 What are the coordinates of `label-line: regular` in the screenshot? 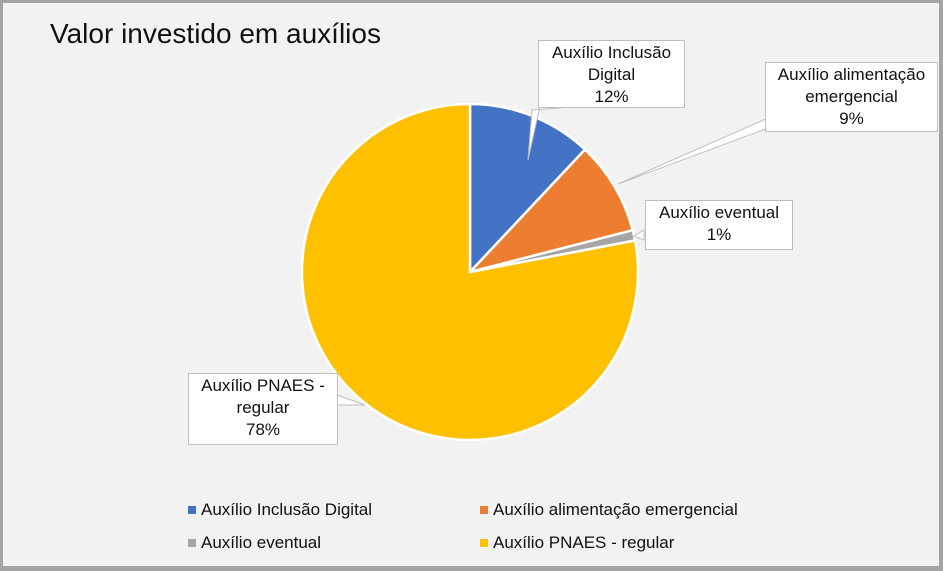 It's located at (263, 407).